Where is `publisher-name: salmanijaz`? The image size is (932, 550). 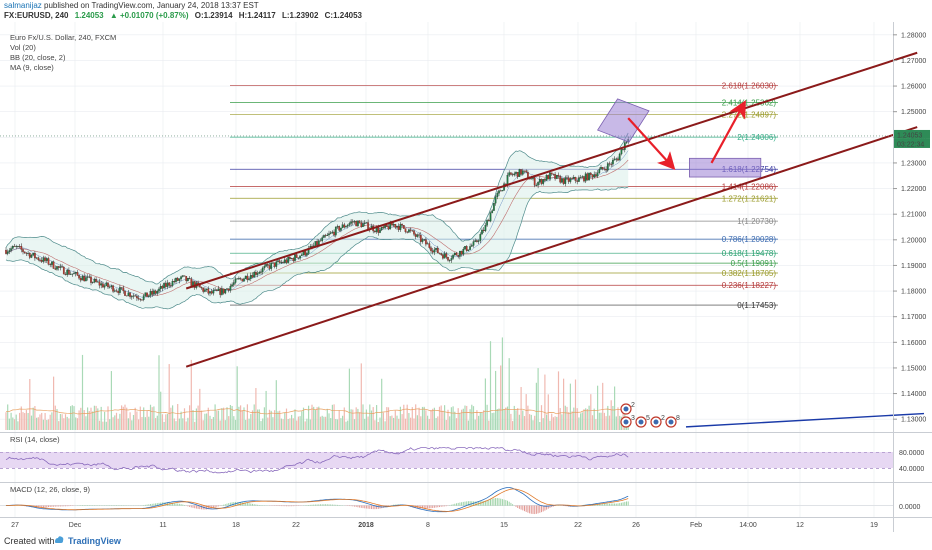
publisher-name: salmanijaz is located at coordinates (23, 5).